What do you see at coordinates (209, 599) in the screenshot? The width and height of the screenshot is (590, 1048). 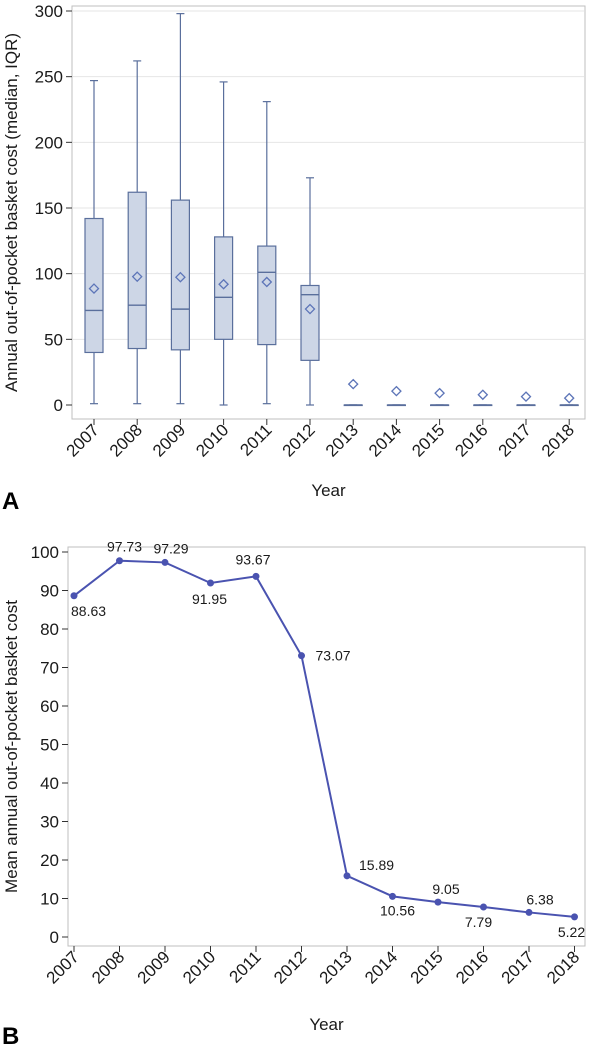 I see `data-label-2010: 91.95` at bounding box center [209, 599].